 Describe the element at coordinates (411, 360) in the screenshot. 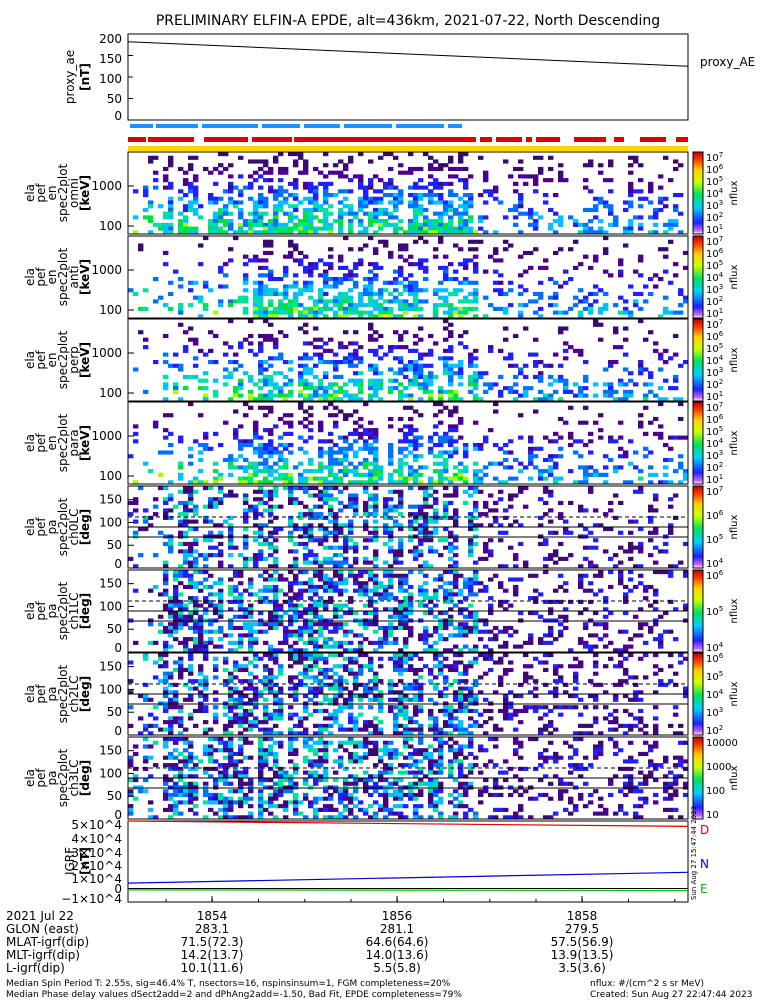

I see `heatmap-cells` at that location.